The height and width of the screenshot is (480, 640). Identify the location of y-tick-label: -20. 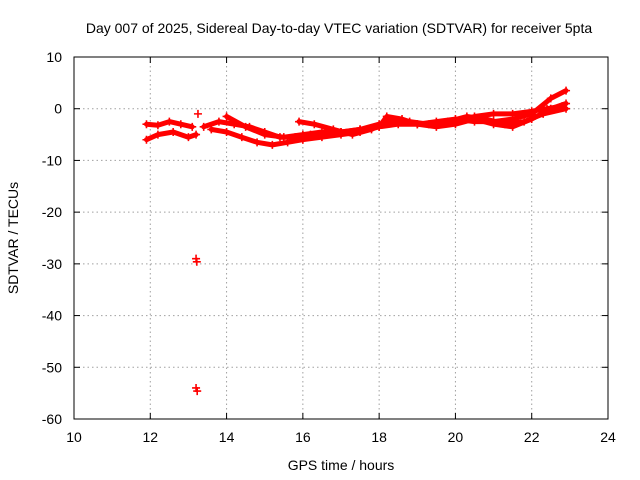
(52, 212).